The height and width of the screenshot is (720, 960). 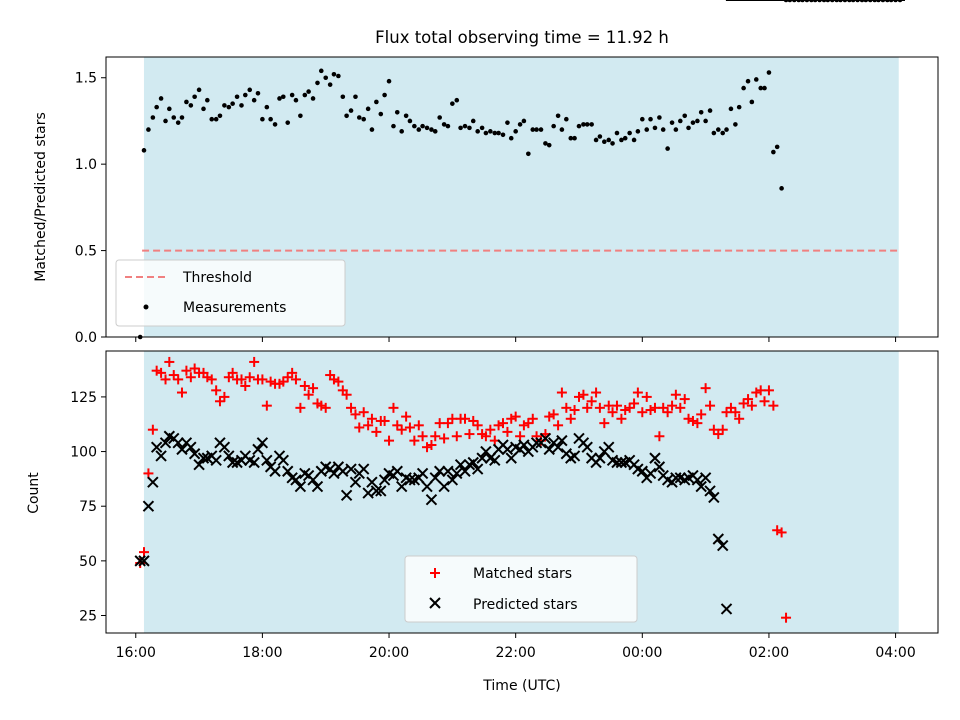 What do you see at coordinates (86, 338) in the screenshot?
I see `top-y-tick-label: 0.0` at bounding box center [86, 338].